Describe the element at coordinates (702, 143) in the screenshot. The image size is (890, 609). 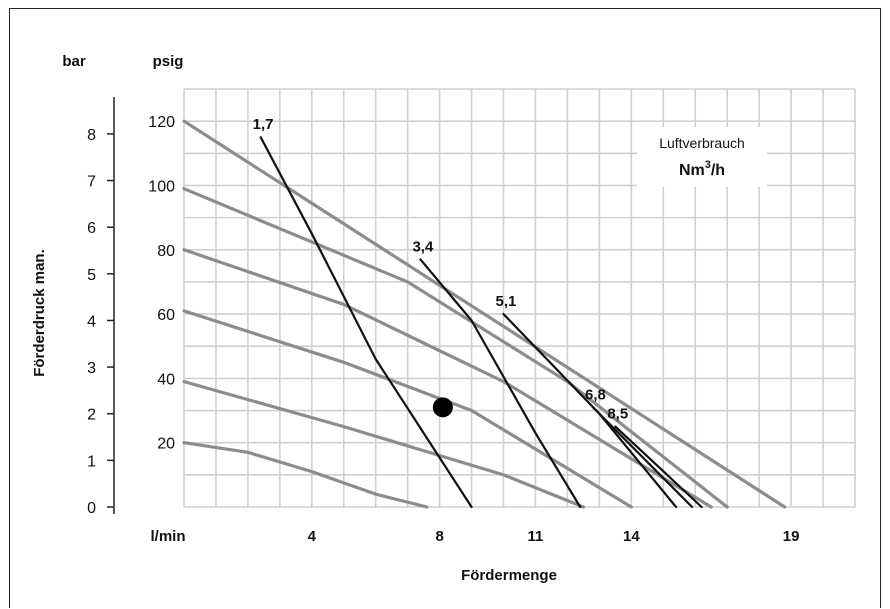
I see `legend-title: Luftverbrauch` at that location.